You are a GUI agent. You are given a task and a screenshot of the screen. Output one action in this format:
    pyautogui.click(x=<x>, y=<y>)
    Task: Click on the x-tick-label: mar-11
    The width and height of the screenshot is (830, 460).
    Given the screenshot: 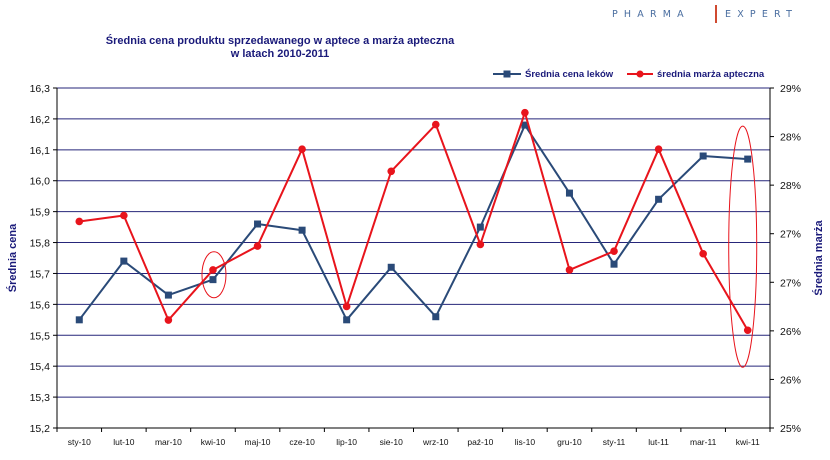 What is the action you would take?
    pyautogui.click(x=703, y=442)
    